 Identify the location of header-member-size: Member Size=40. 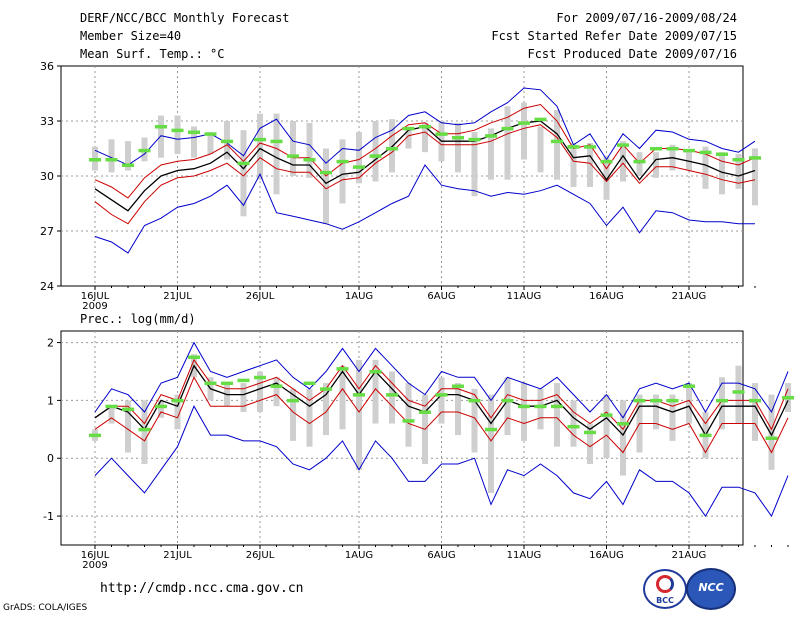
(131, 36).